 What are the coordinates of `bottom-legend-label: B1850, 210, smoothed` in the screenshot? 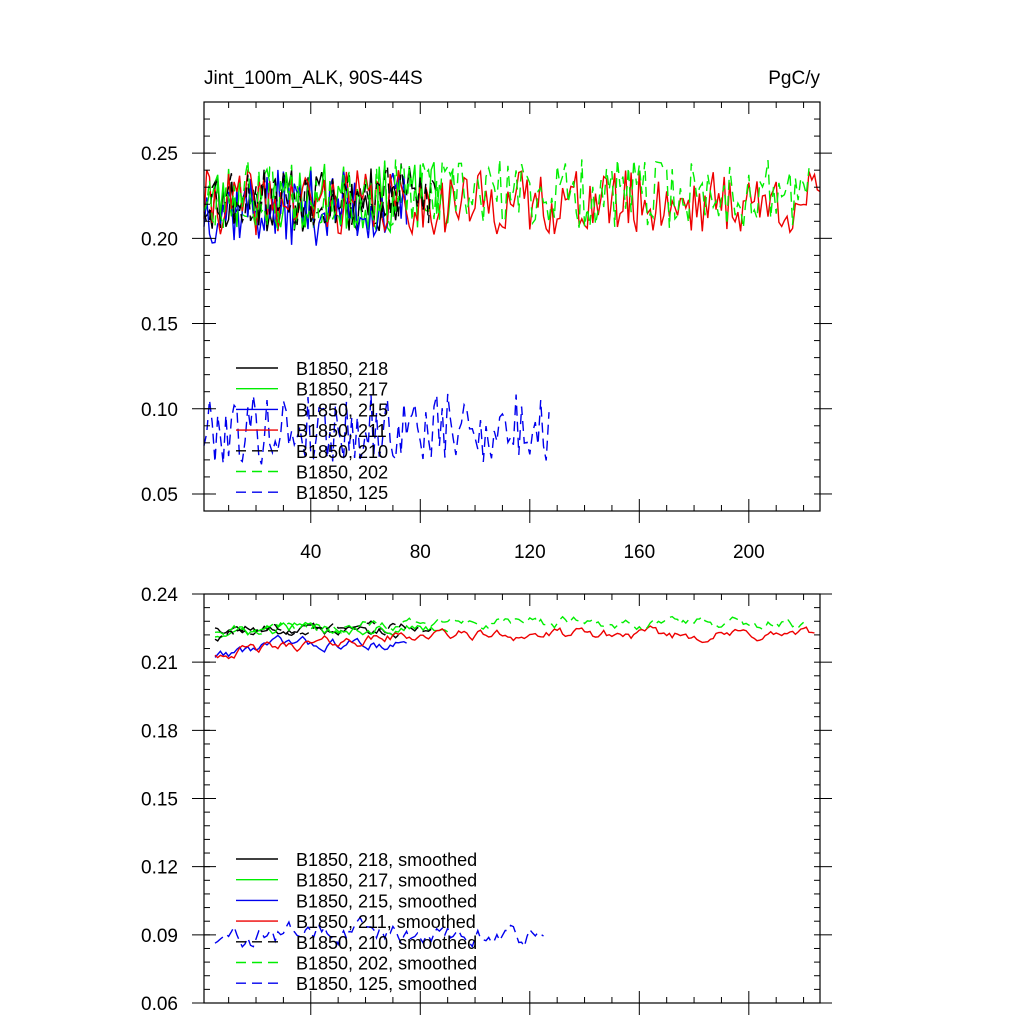 It's located at (386, 943).